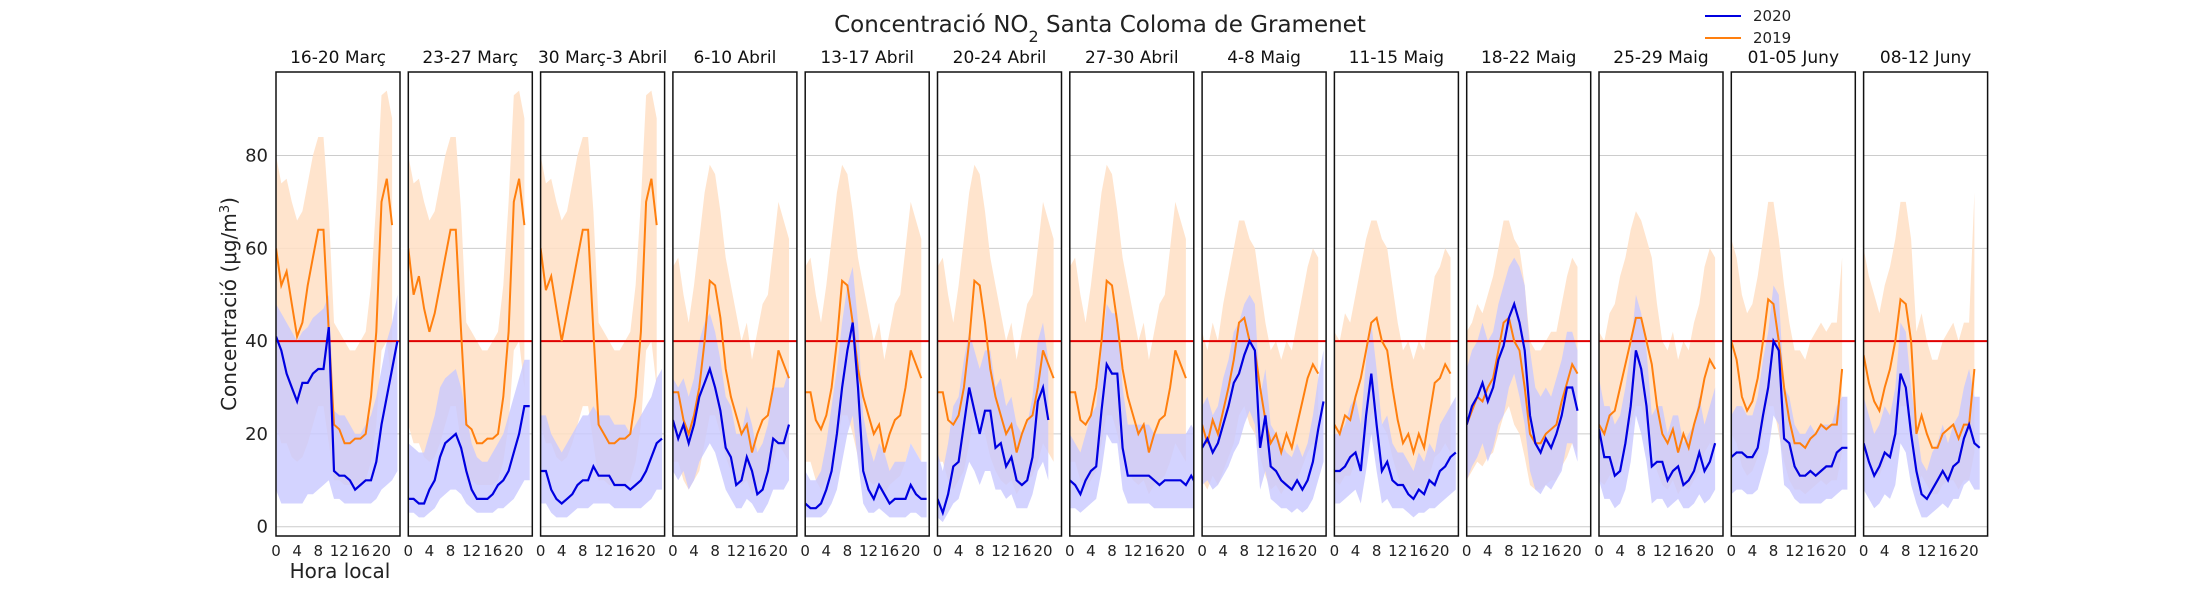 The width and height of the screenshot is (2200, 600). Describe the element at coordinates (229, 201) in the screenshot. I see `ylabel-end: )` at that location.